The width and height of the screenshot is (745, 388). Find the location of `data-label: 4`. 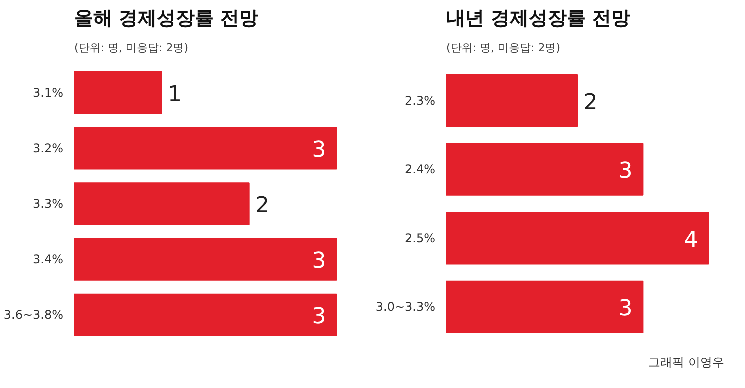

data-label: 4 is located at coordinates (691, 240).